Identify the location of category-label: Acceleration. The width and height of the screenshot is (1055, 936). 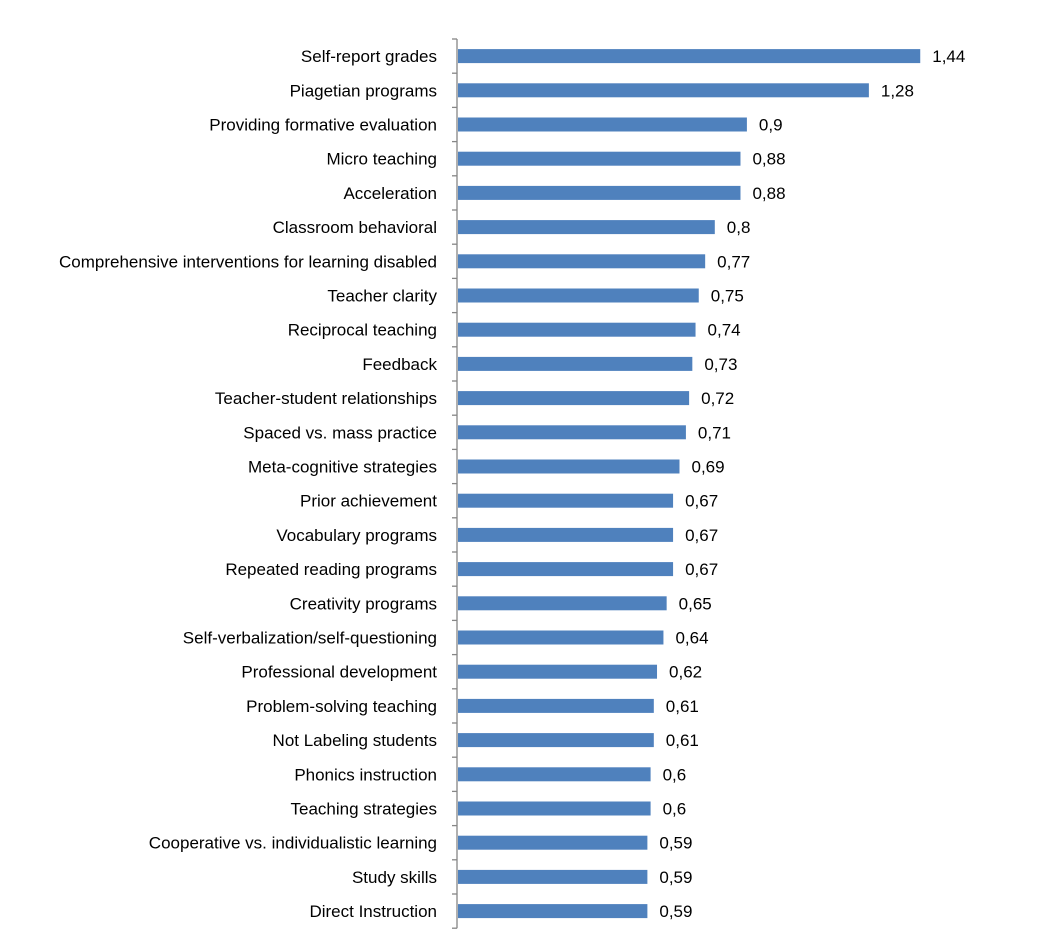
(390, 193).